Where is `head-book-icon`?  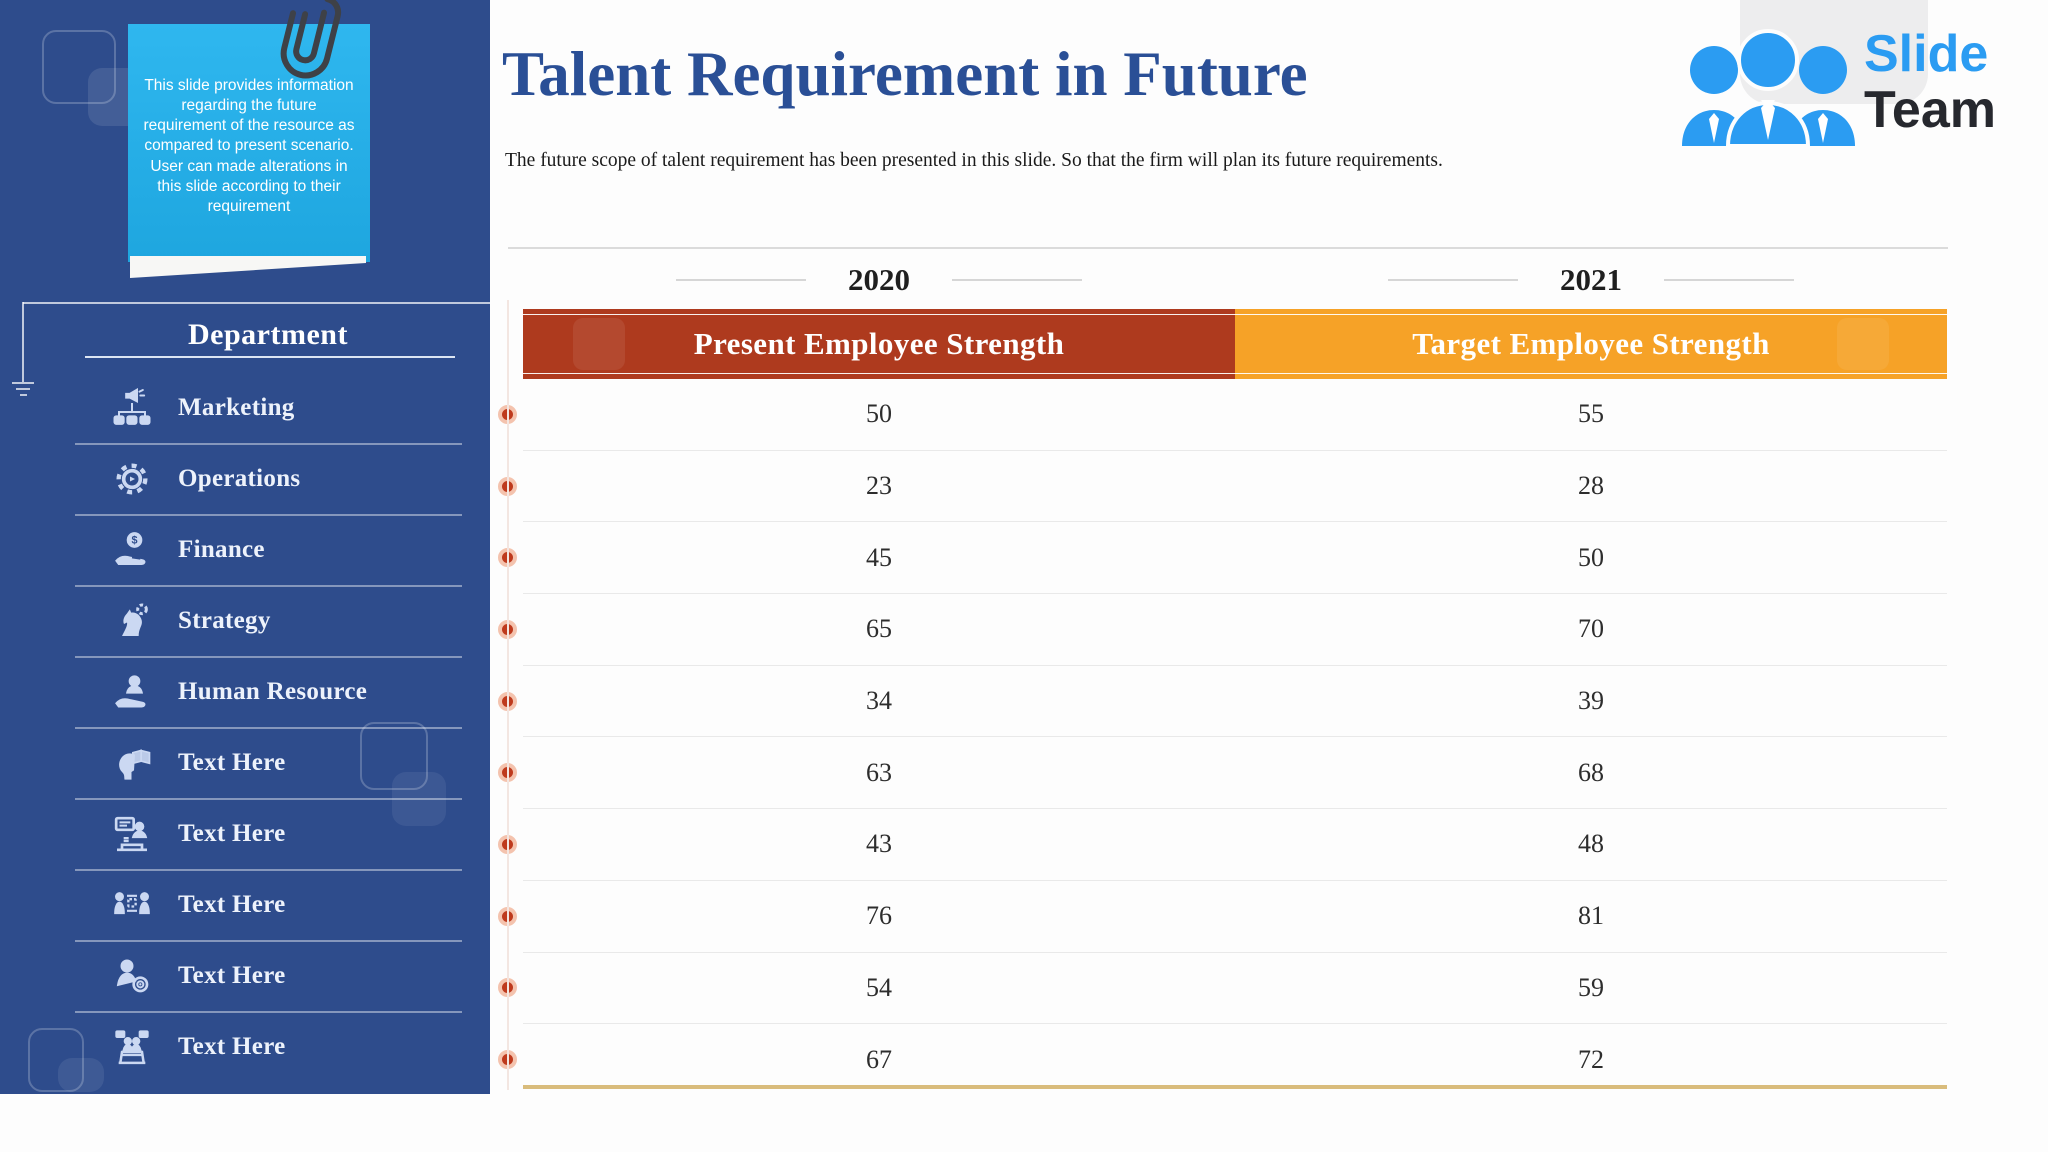
head-book-icon is located at coordinates (132, 763).